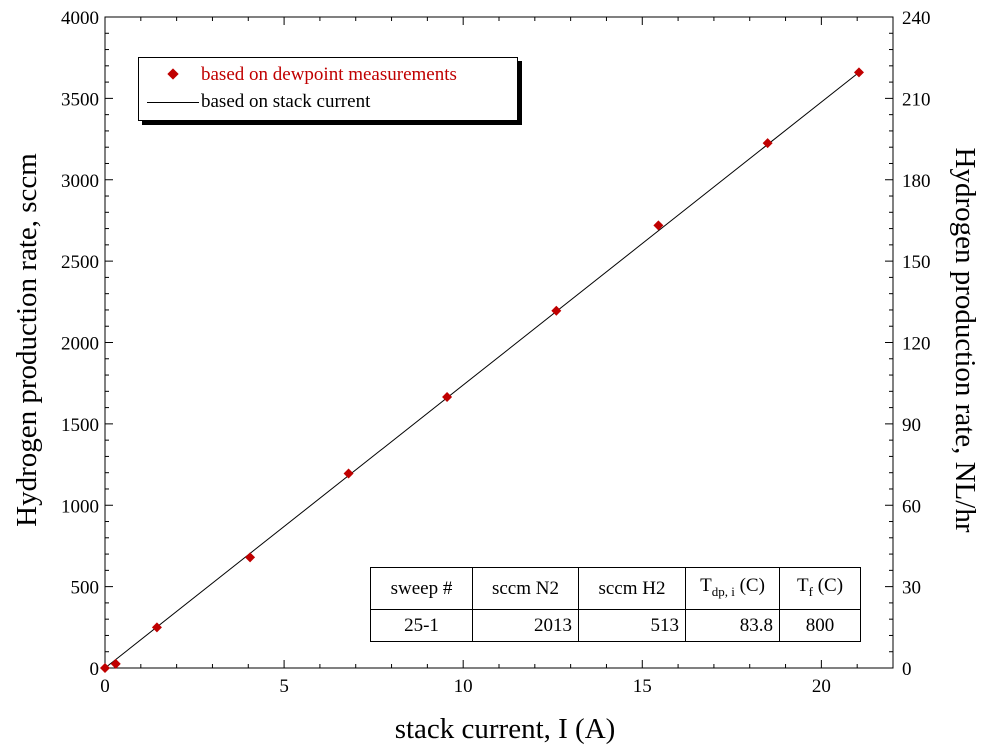 Image resolution: width=985 pixels, height=748 pixels. I want to click on y-axis-right: 0 30 60 90 120 150 180 210 240, so click(908, 344).